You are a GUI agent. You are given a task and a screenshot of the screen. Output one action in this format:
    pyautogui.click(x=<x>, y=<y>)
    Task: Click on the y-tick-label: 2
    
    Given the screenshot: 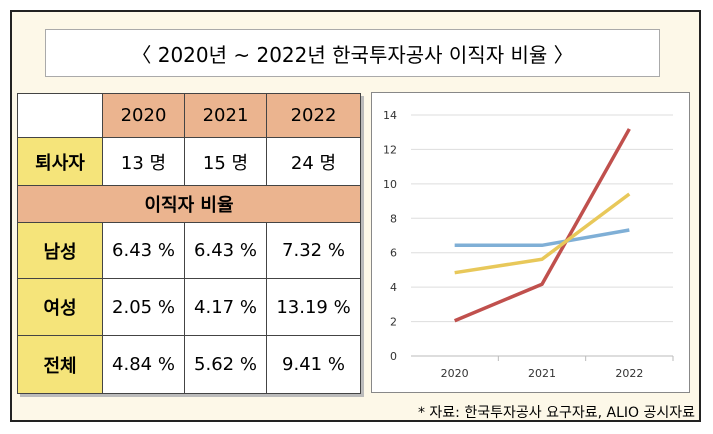 What is the action you would take?
    pyautogui.click(x=393, y=322)
    